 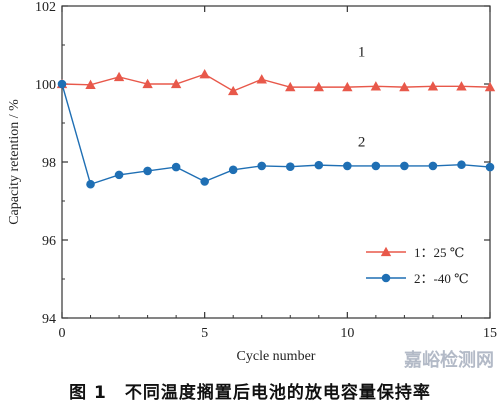 I want to click on y-tick-label: 100, so click(x=45, y=85).